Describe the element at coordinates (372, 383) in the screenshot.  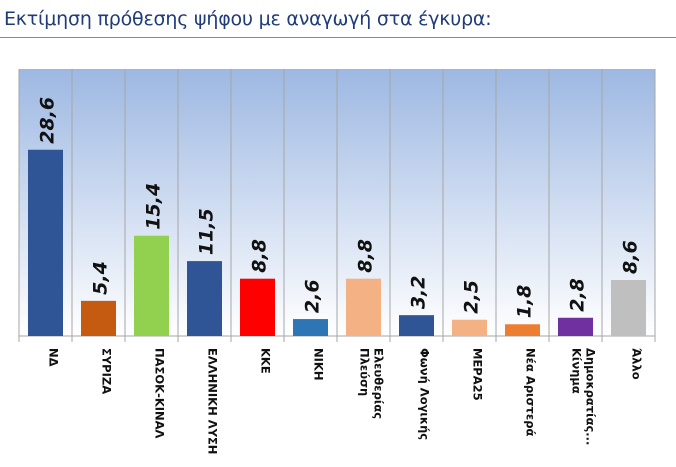
I see `category-label: ΠλεύσηΕλευθερίας` at that location.